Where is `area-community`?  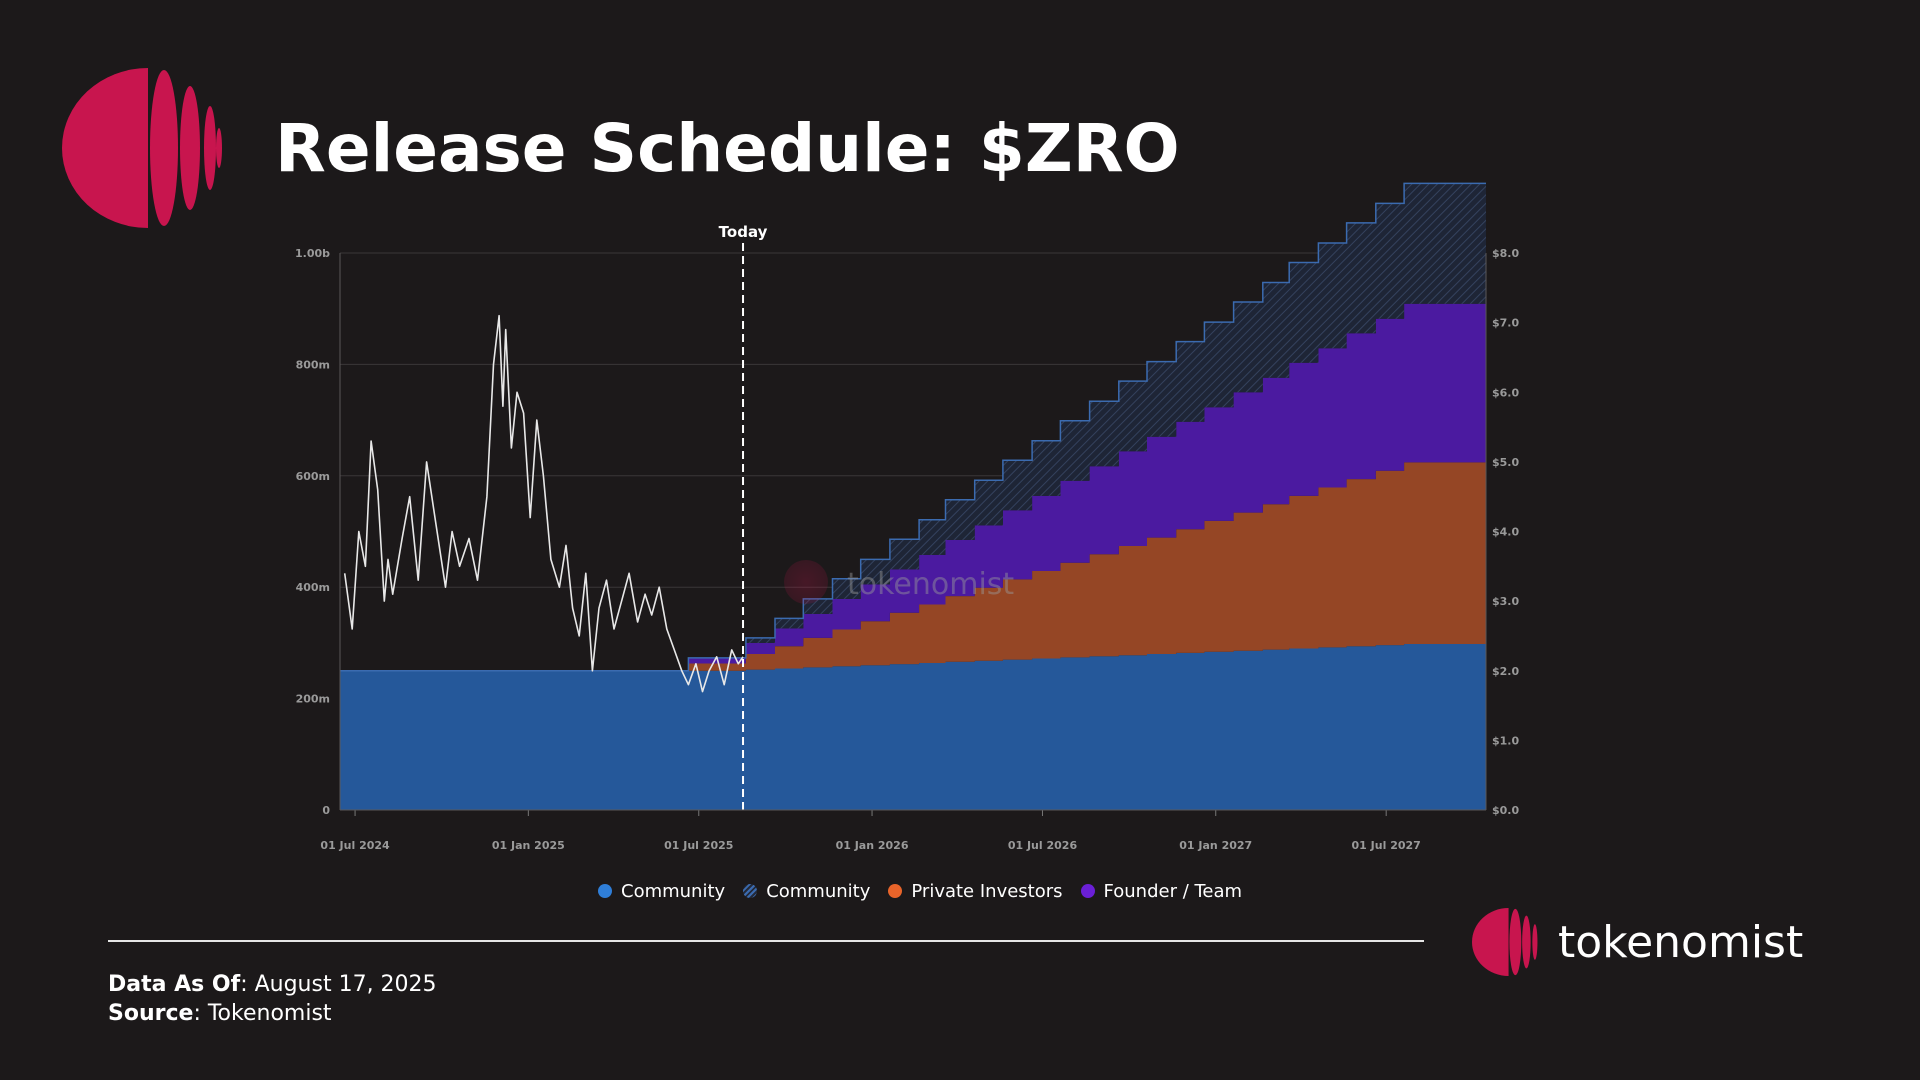 area-community is located at coordinates (913, 727).